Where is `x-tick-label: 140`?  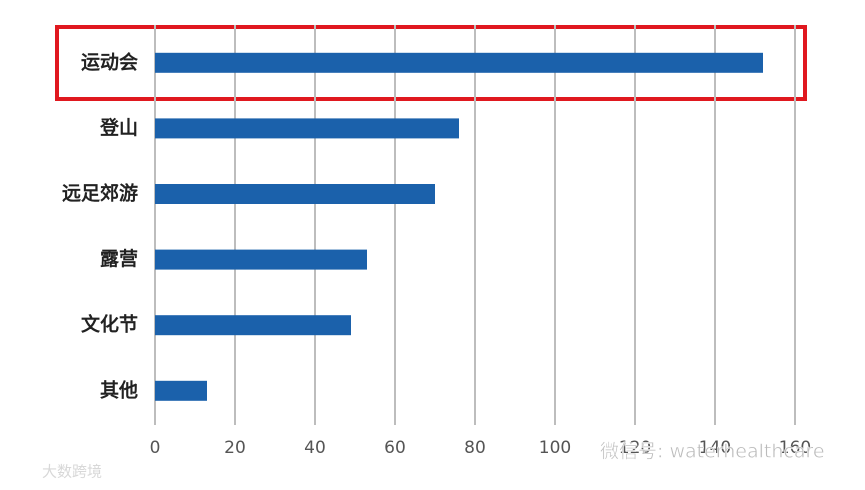 x-tick-label: 140 is located at coordinates (715, 448).